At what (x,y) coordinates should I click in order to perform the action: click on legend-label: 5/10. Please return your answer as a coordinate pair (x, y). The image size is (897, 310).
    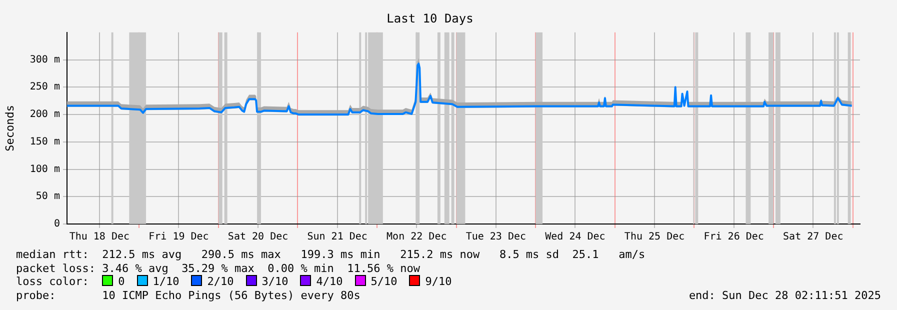
    Looking at the image, I should click on (384, 281).